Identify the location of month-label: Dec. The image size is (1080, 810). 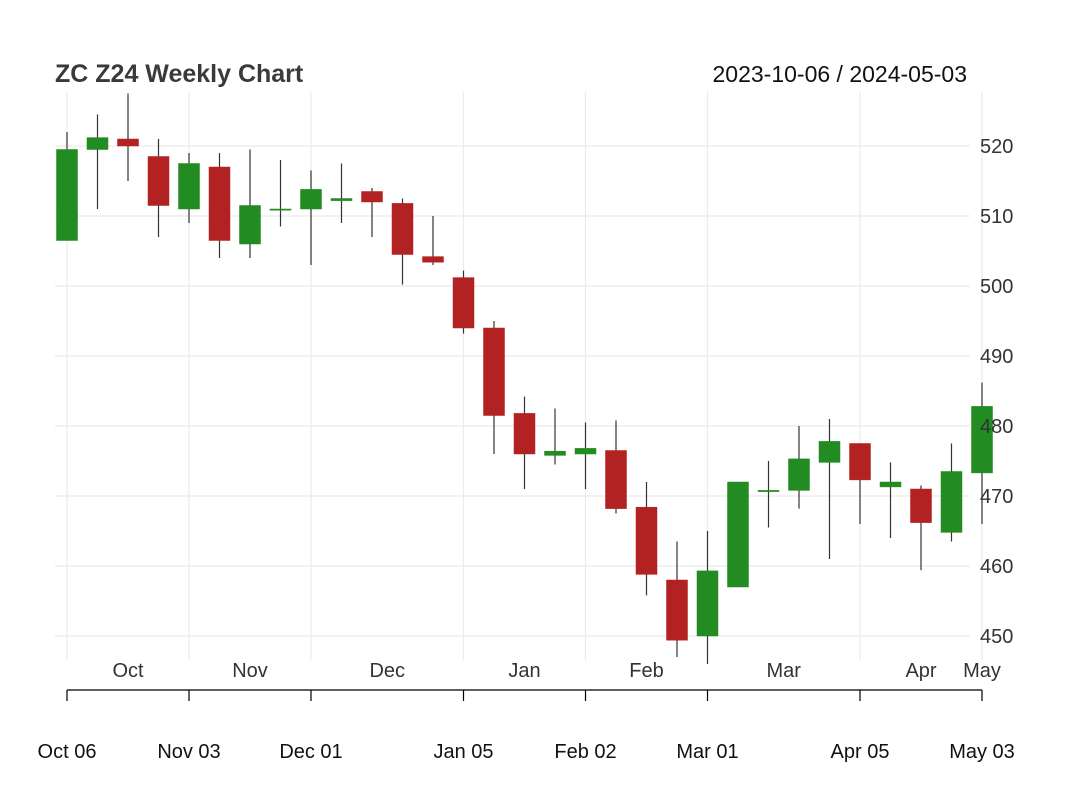
(387, 671).